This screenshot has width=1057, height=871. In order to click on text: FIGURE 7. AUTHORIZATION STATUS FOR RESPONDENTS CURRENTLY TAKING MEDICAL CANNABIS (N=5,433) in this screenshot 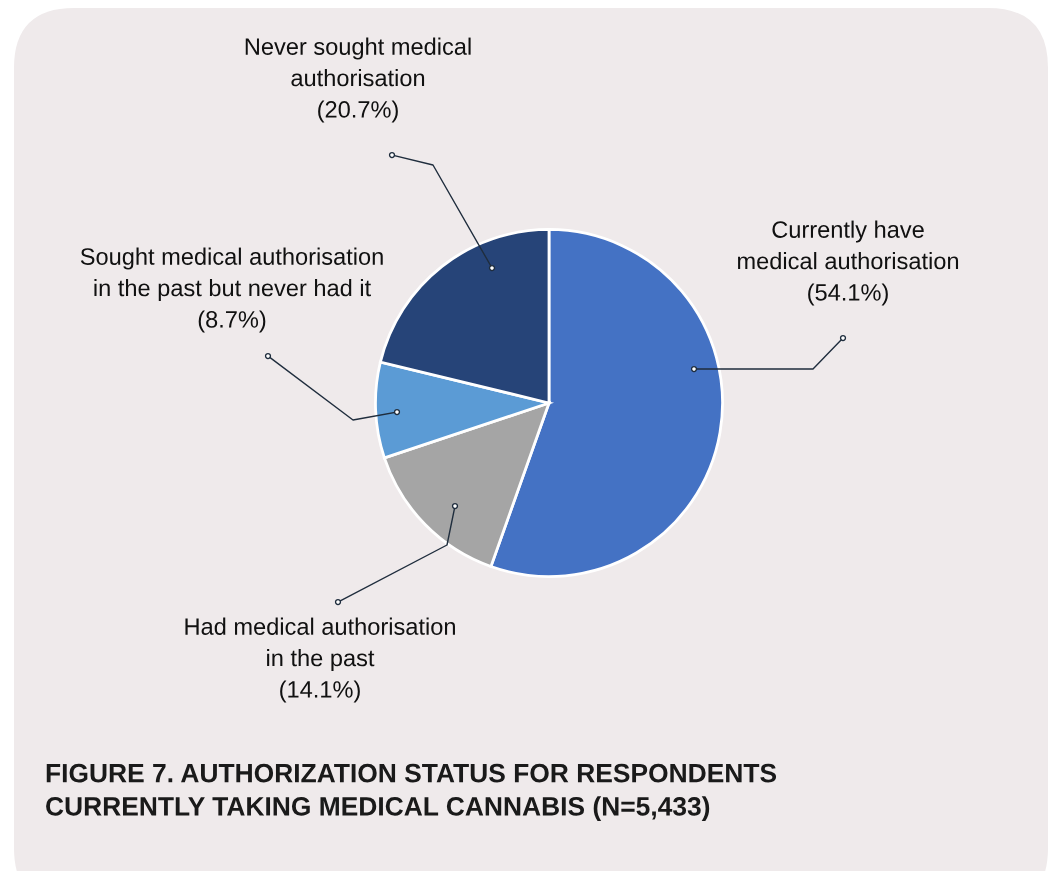, I will do `click(411, 792)`.